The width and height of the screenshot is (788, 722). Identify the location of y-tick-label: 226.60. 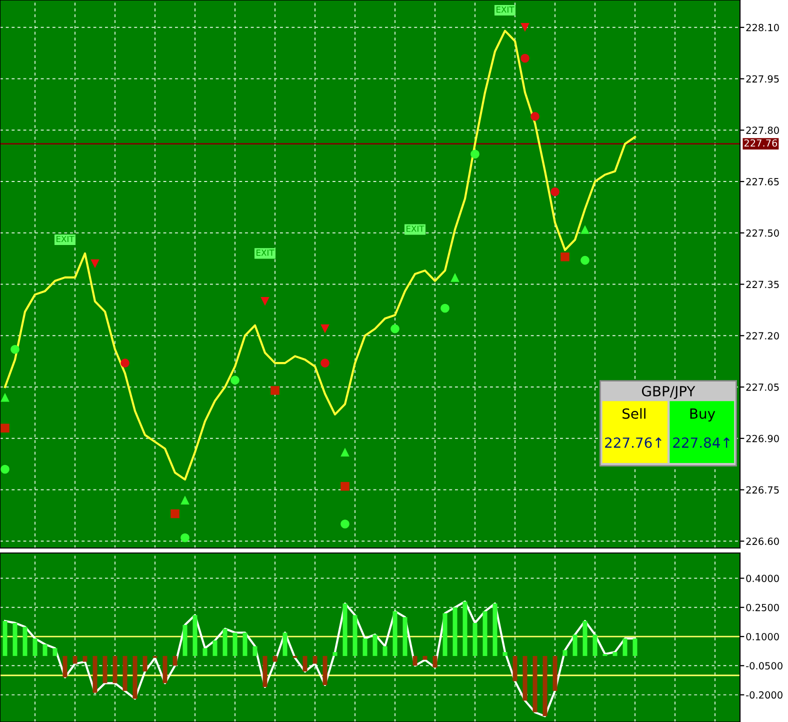
(762, 541).